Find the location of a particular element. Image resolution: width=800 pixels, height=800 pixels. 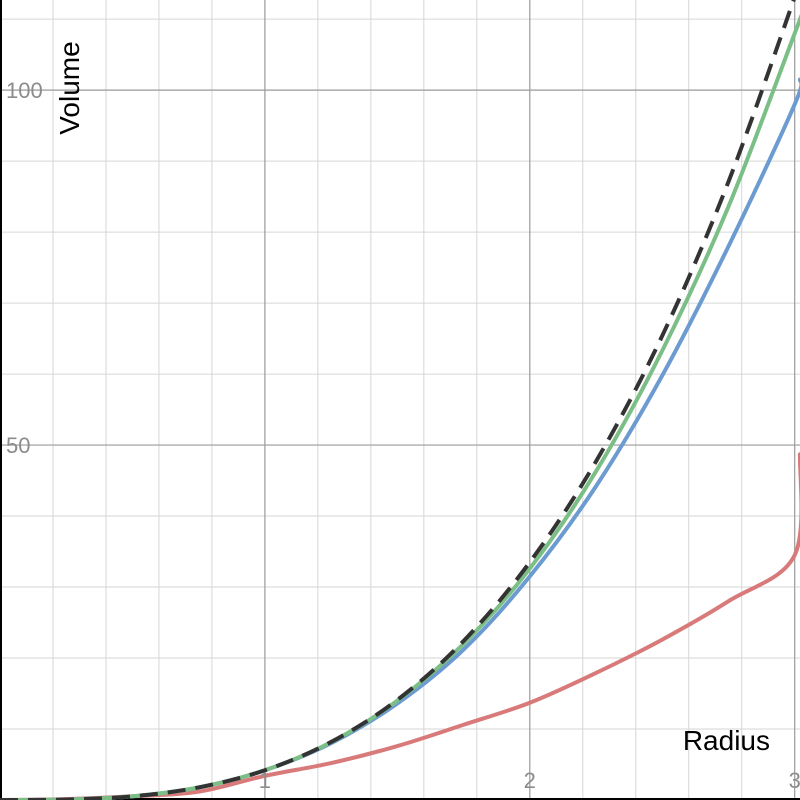

y-tick-label: 100 is located at coordinates (24, 90).